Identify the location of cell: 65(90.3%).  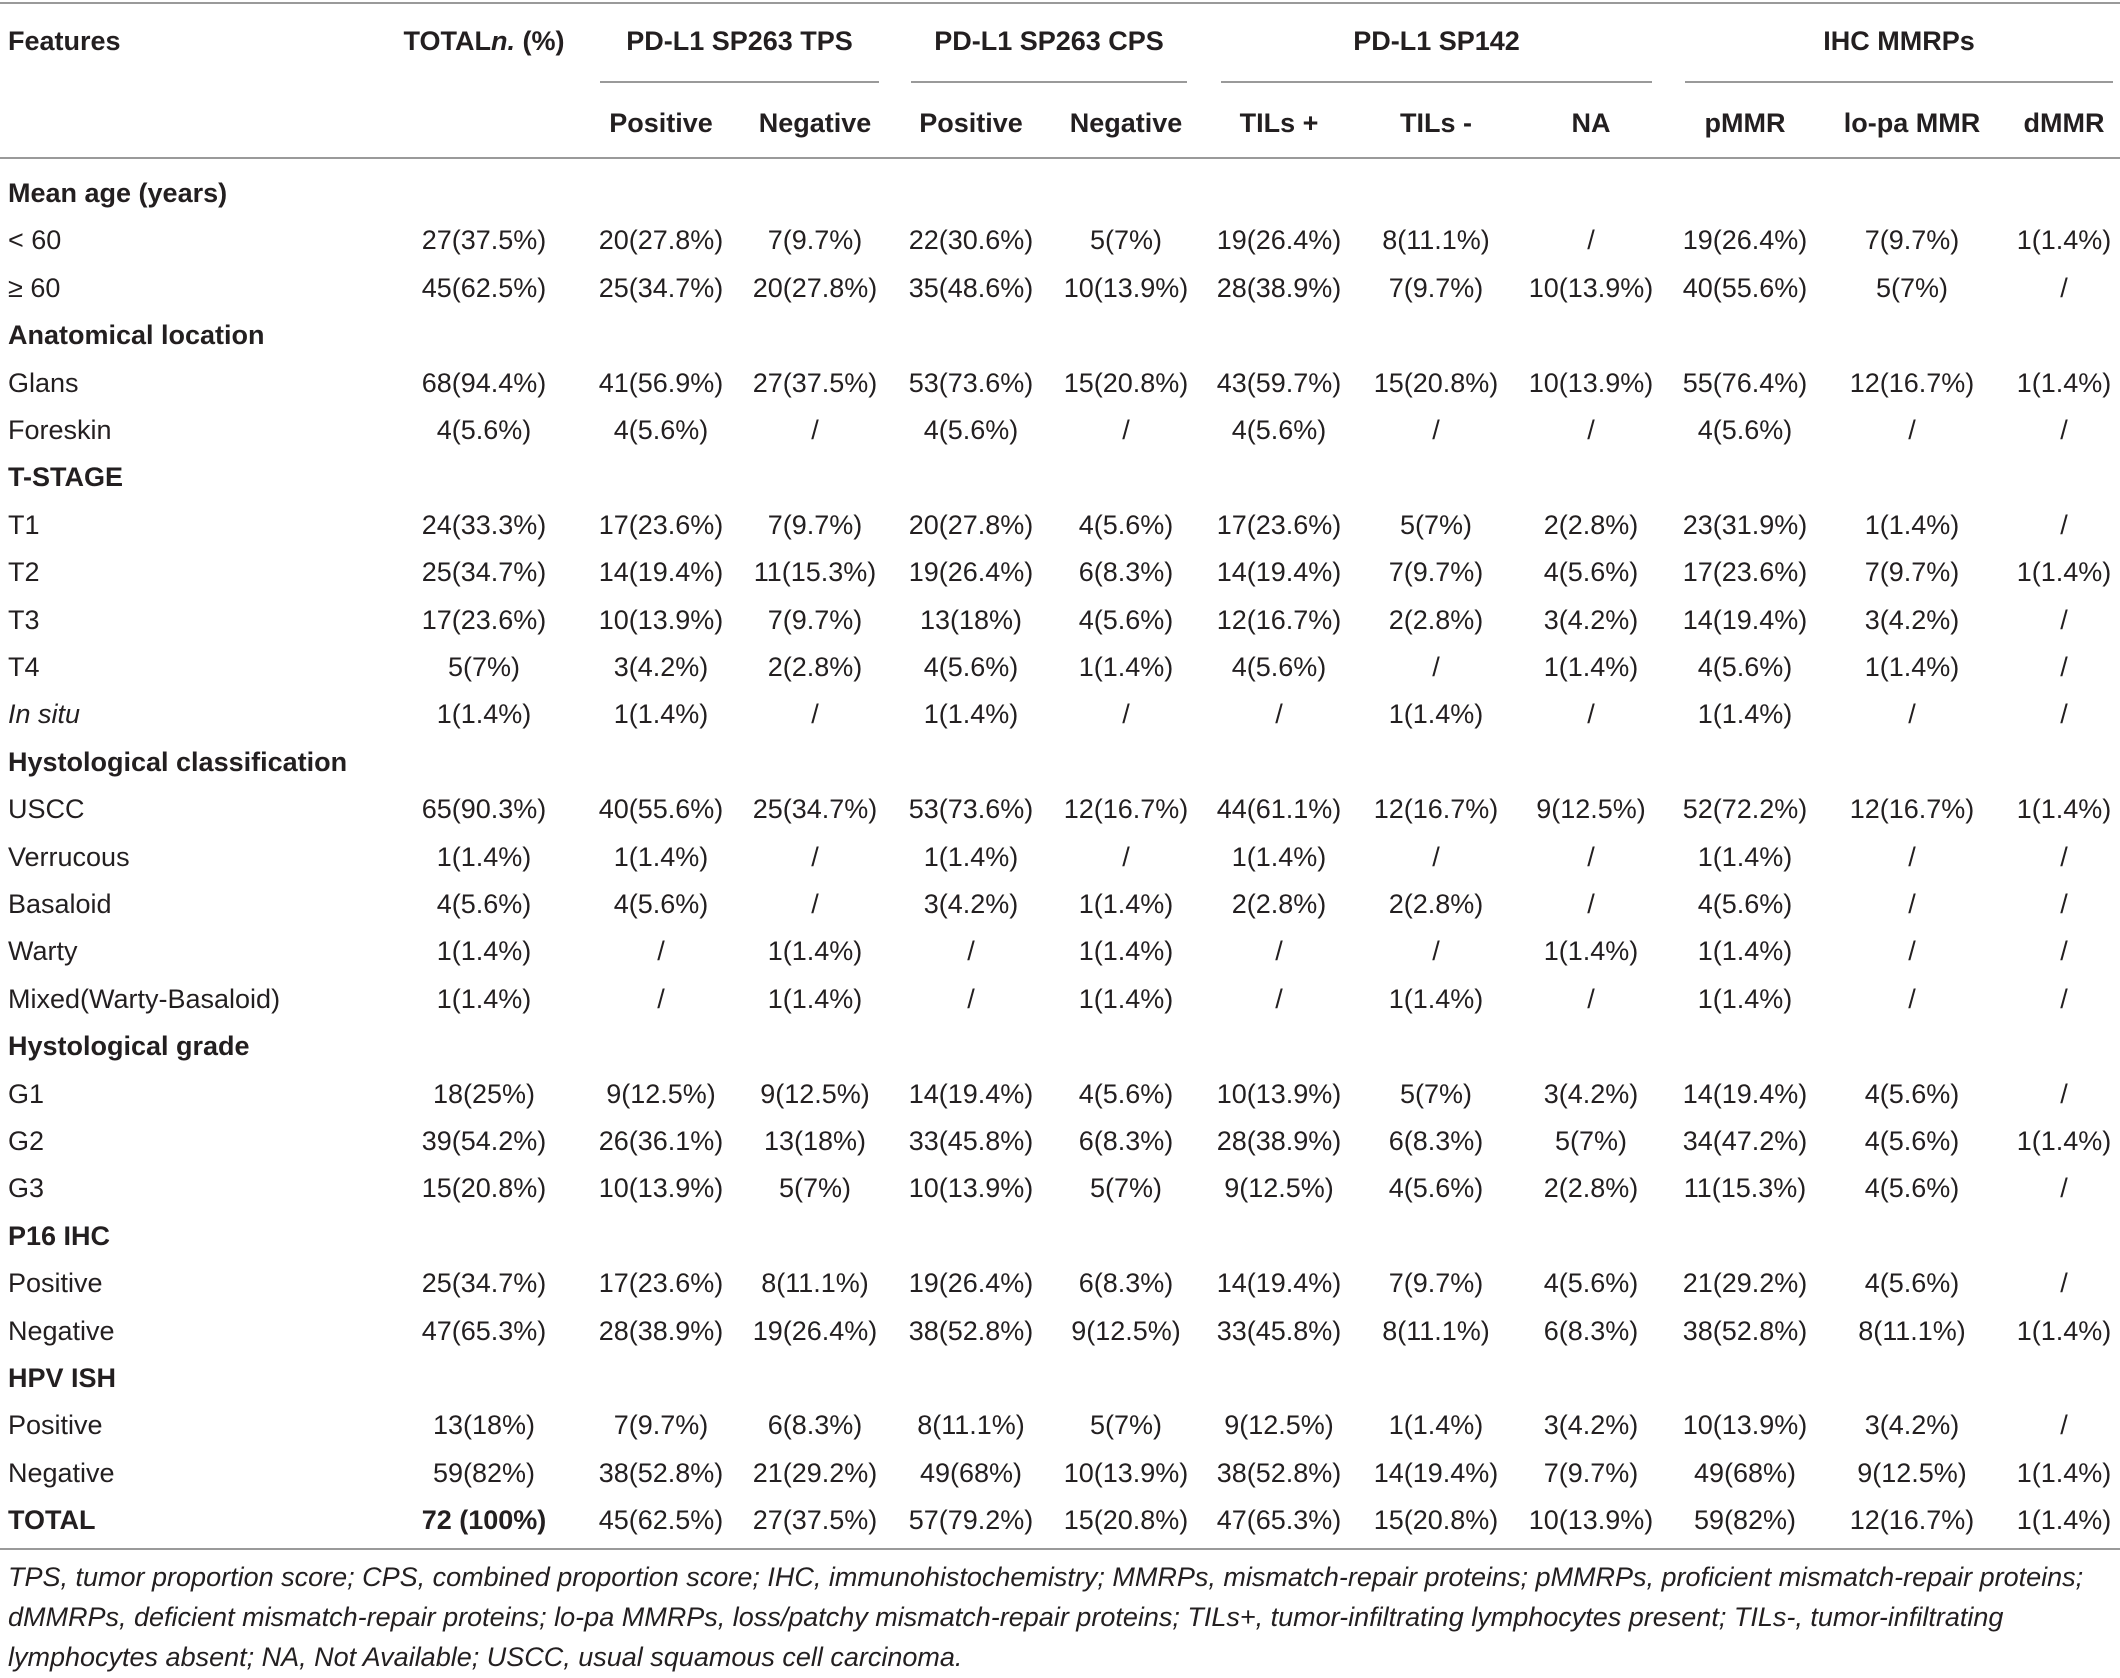
(484, 809).